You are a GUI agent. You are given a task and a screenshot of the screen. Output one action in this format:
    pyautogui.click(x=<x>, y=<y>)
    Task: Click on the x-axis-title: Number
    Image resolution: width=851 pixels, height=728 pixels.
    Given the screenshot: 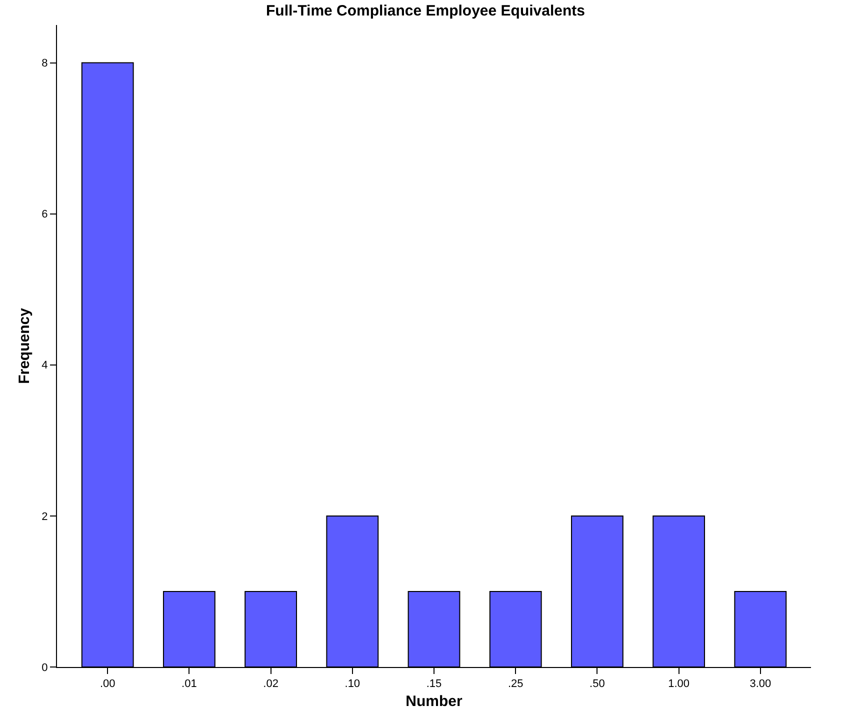 What is the action you would take?
    pyautogui.click(x=434, y=701)
    